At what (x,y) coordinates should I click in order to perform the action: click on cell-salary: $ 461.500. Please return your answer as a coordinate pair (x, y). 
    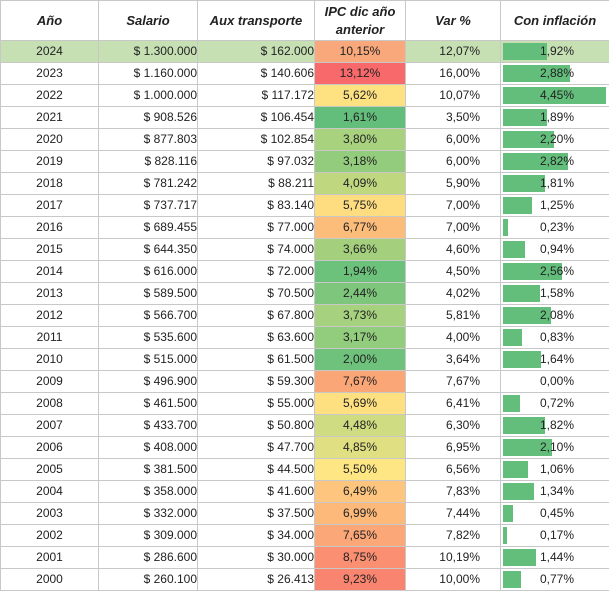
    Looking at the image, I should click on (148, 404).